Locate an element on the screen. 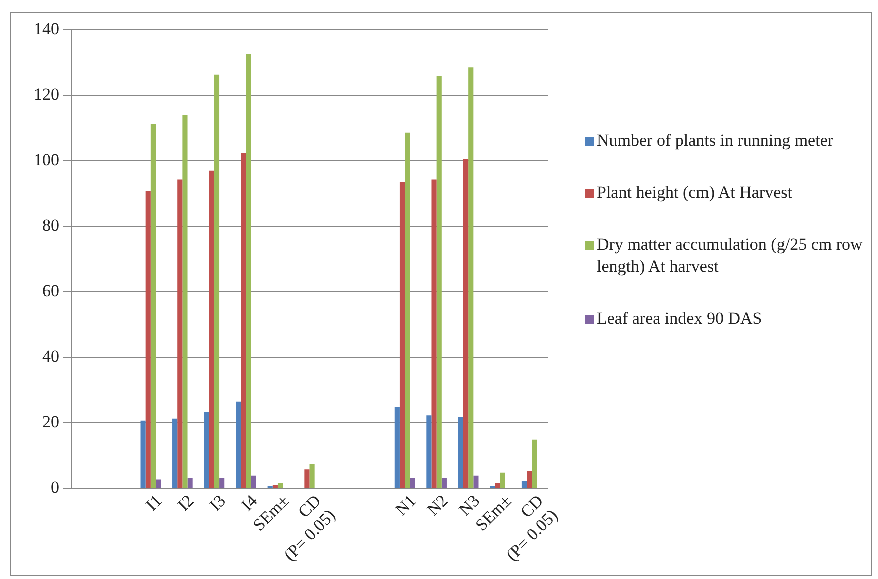  y-tick-label: 60 is located at coordinates (51, 291).